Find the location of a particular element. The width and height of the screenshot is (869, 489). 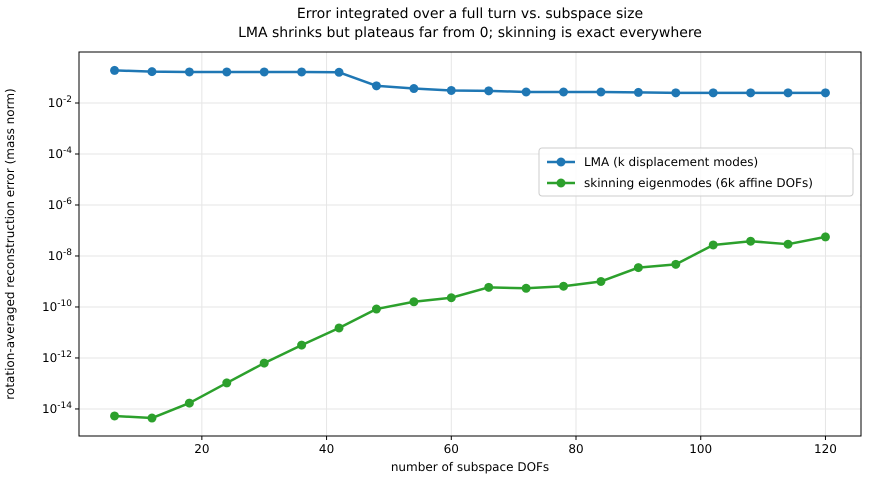

x-tick-label: 20 is located at coordinates (202, 449).